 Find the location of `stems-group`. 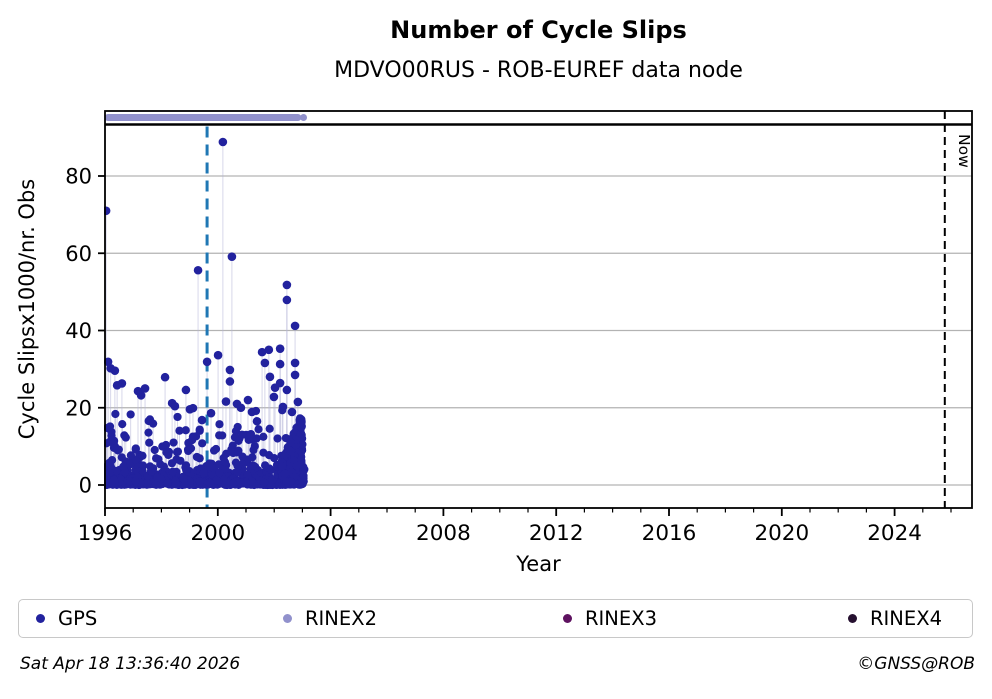

stems-group is located at coordinates (205, 313).